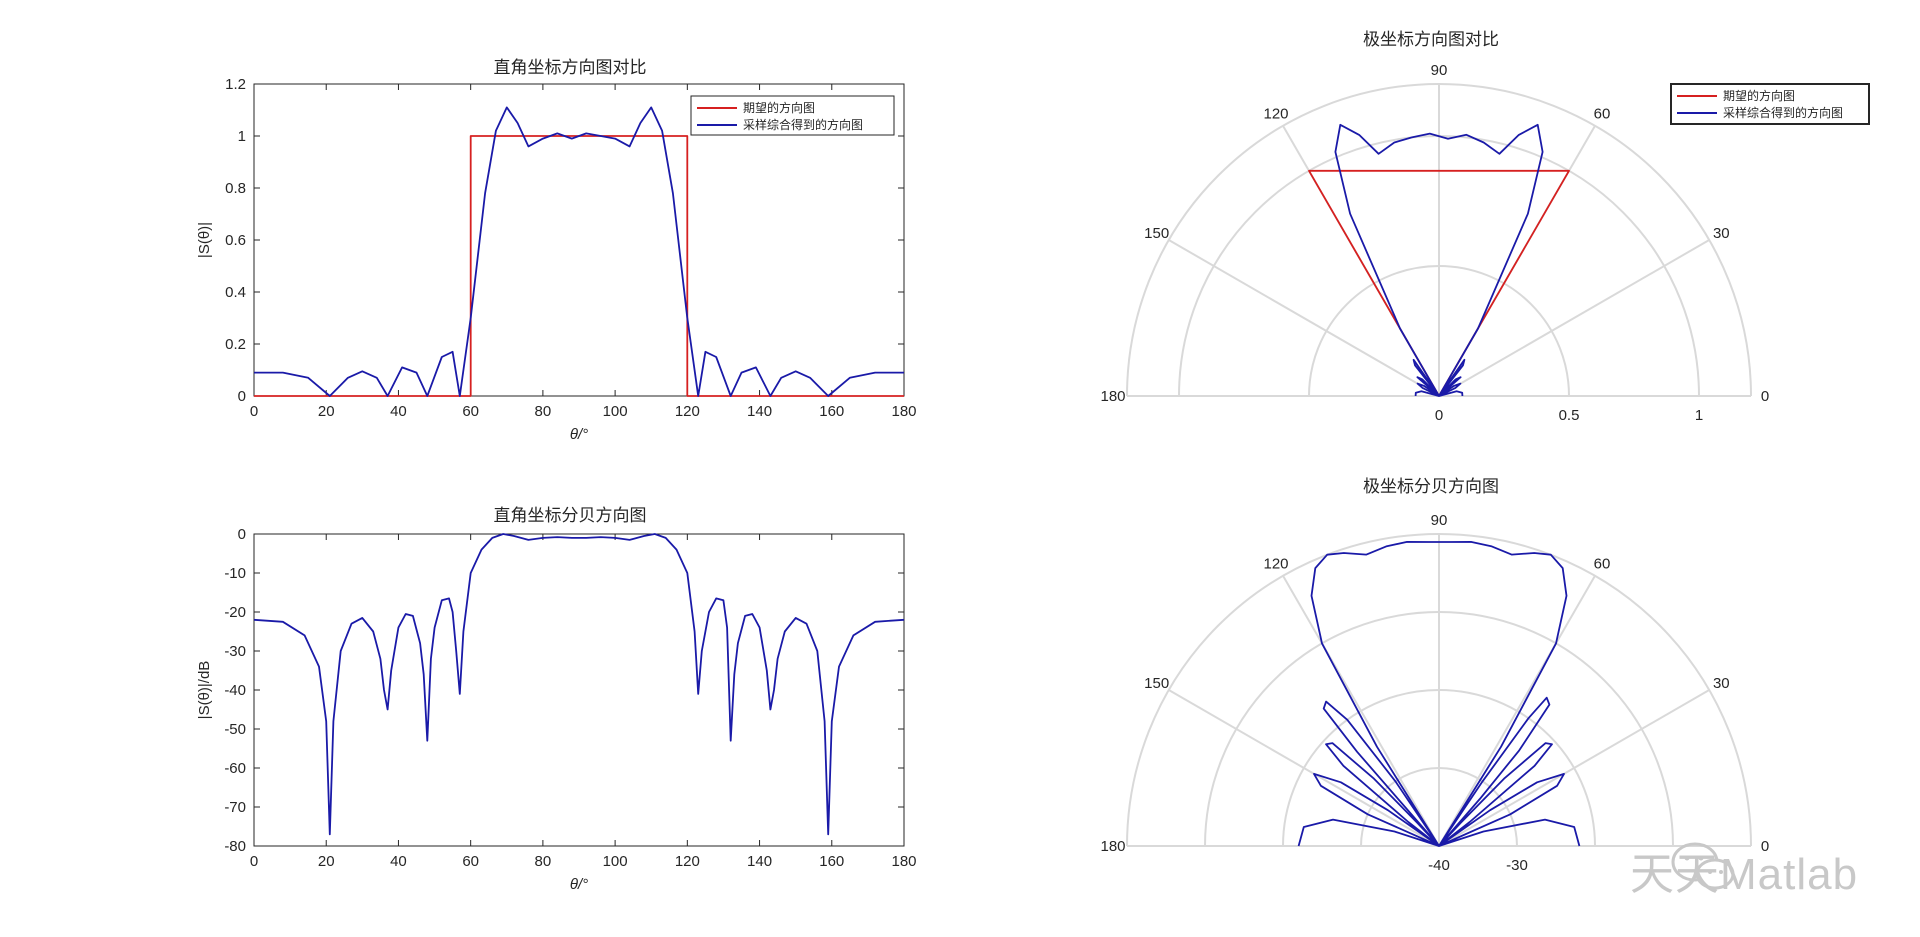 Image resolution: width=1920 pixels, height=937 pixels. What do you see at coordinates (1517, 865) in the screenshot?
I see `radial-tick-label: -30` at bounding box center [1517, 865].